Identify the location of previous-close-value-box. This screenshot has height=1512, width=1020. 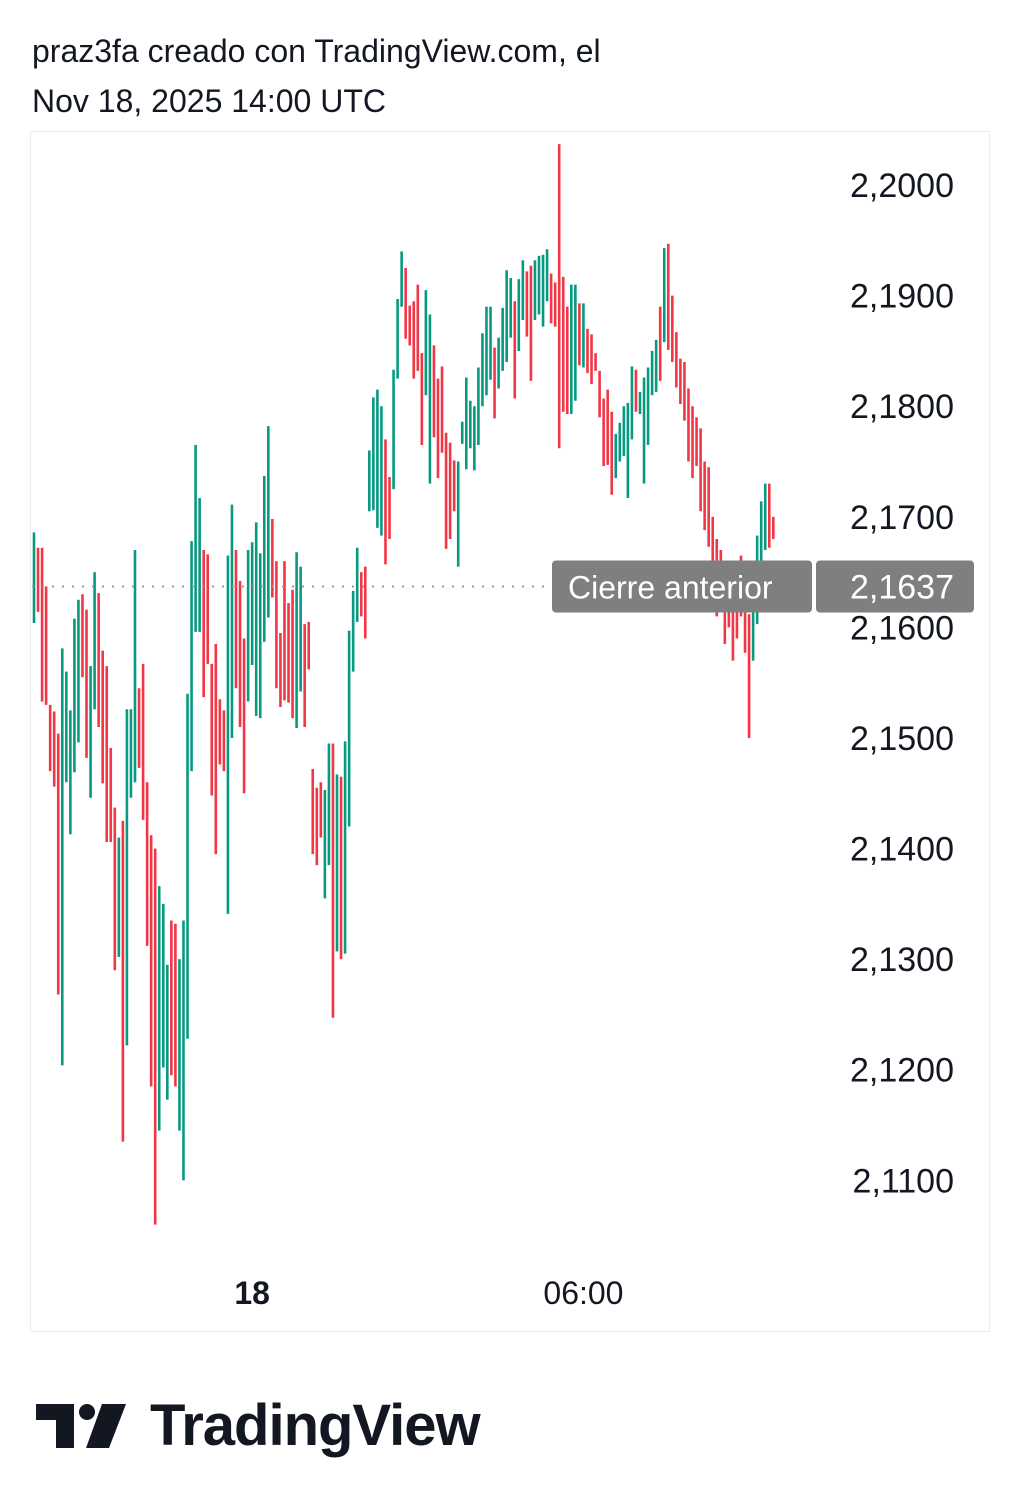
(895, 586).